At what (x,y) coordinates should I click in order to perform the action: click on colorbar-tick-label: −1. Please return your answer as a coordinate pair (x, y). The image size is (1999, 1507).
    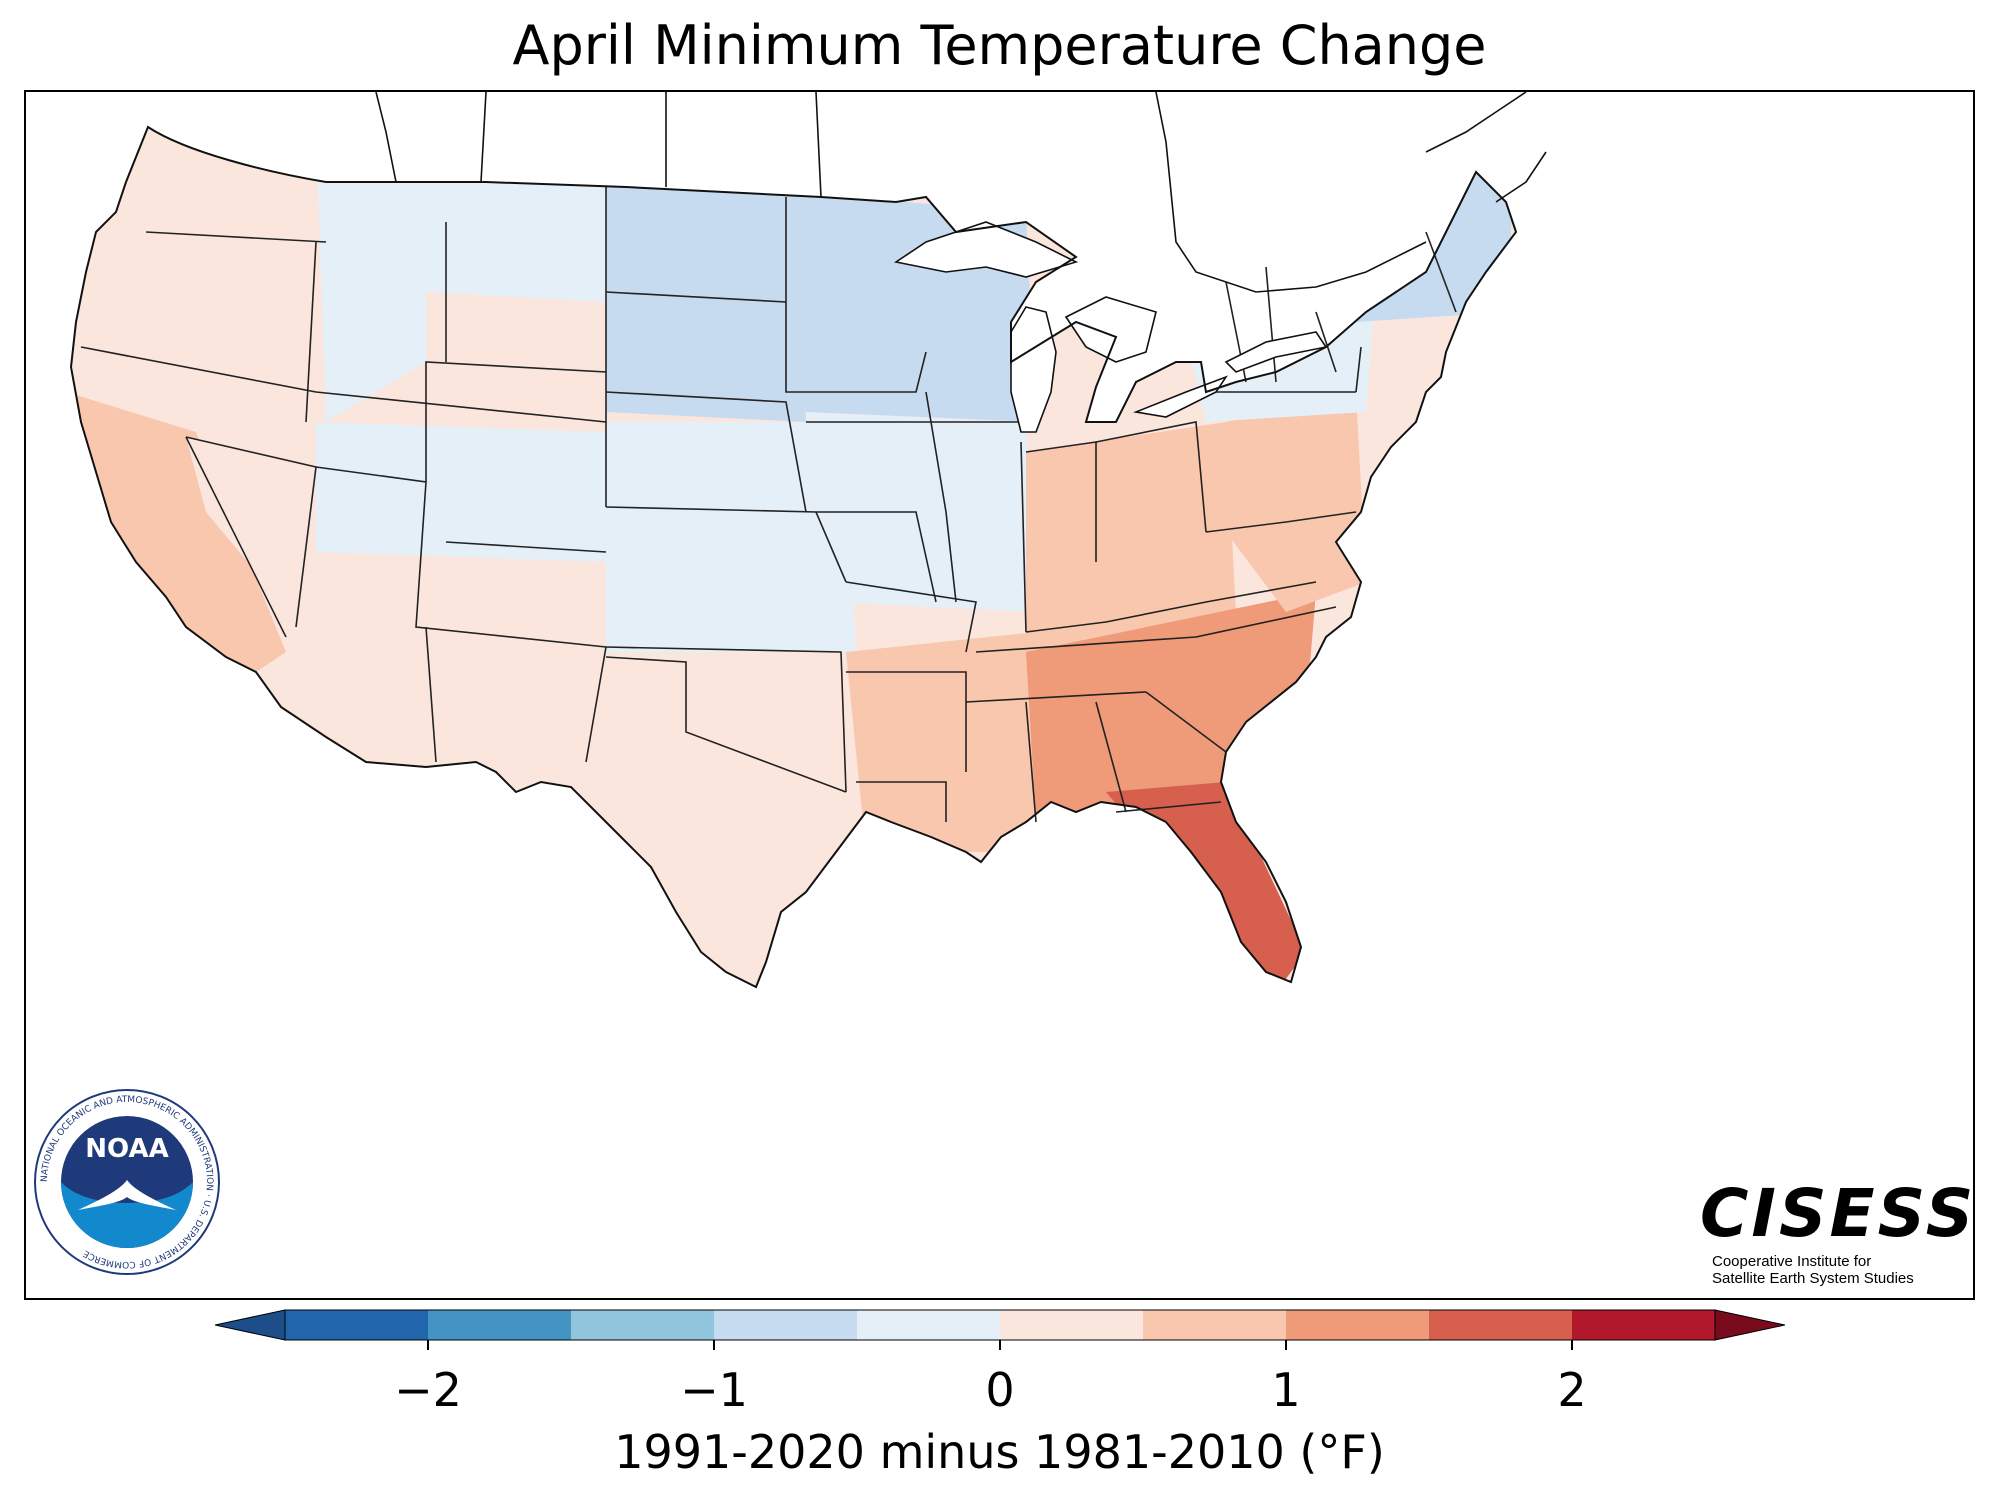
    Looking at the image, I should click on (714, 1390).